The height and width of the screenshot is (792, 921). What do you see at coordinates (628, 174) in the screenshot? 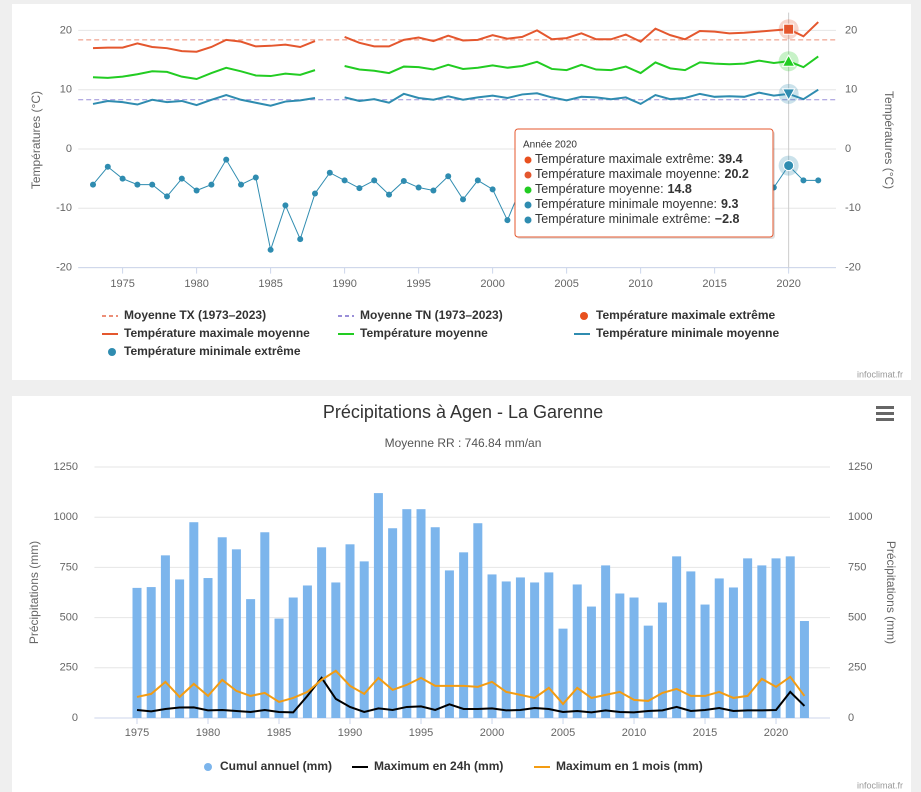
I see `tooltip-label: Température maximale moyenne:` at bounding box center [628, 174].